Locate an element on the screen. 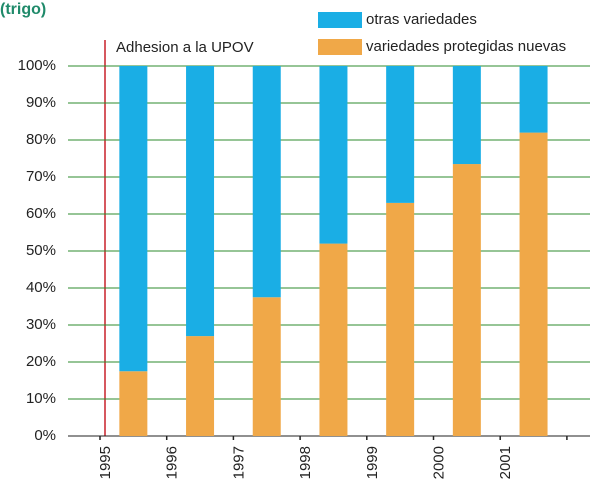  x-tick-label: 1997 is located at coordinates (238, 462).